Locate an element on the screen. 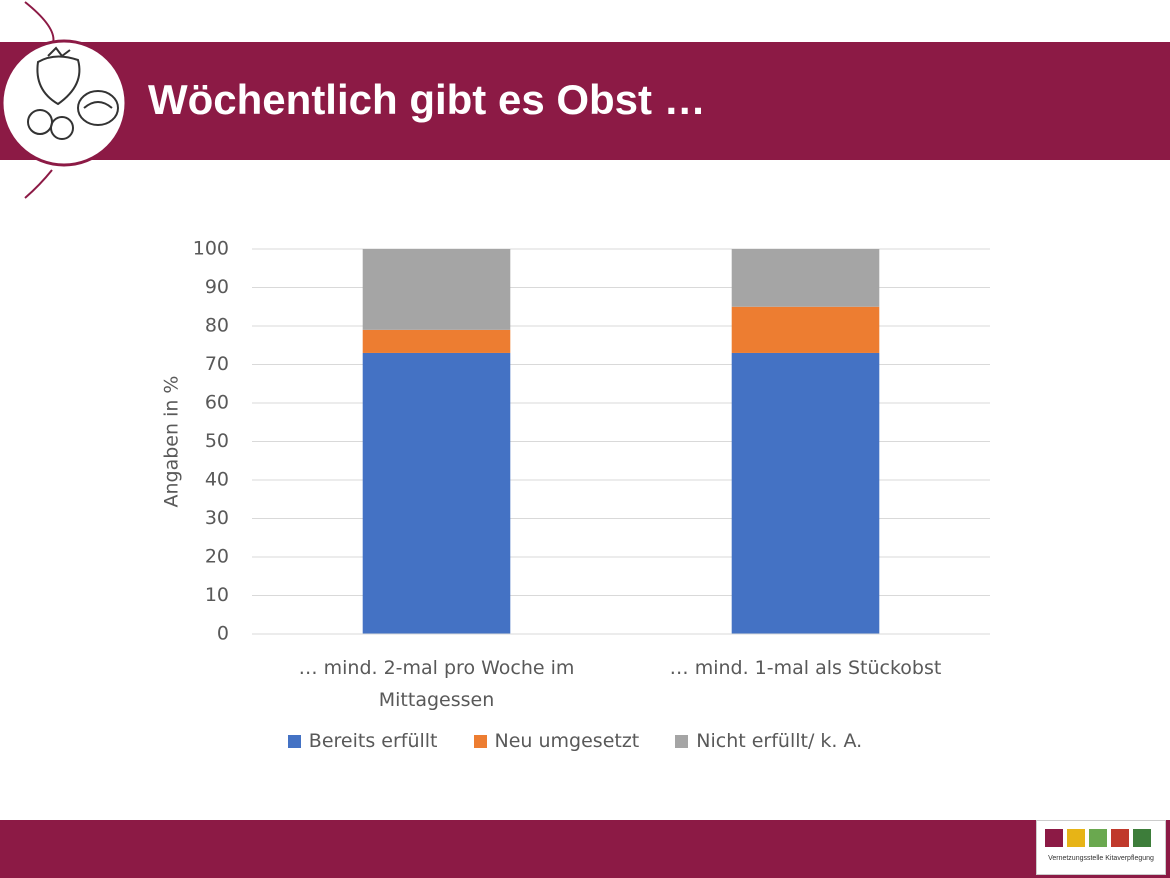 This screenshot has height=878, width=1170. y-tick-label: 90 is located at coordinates (217, 287).